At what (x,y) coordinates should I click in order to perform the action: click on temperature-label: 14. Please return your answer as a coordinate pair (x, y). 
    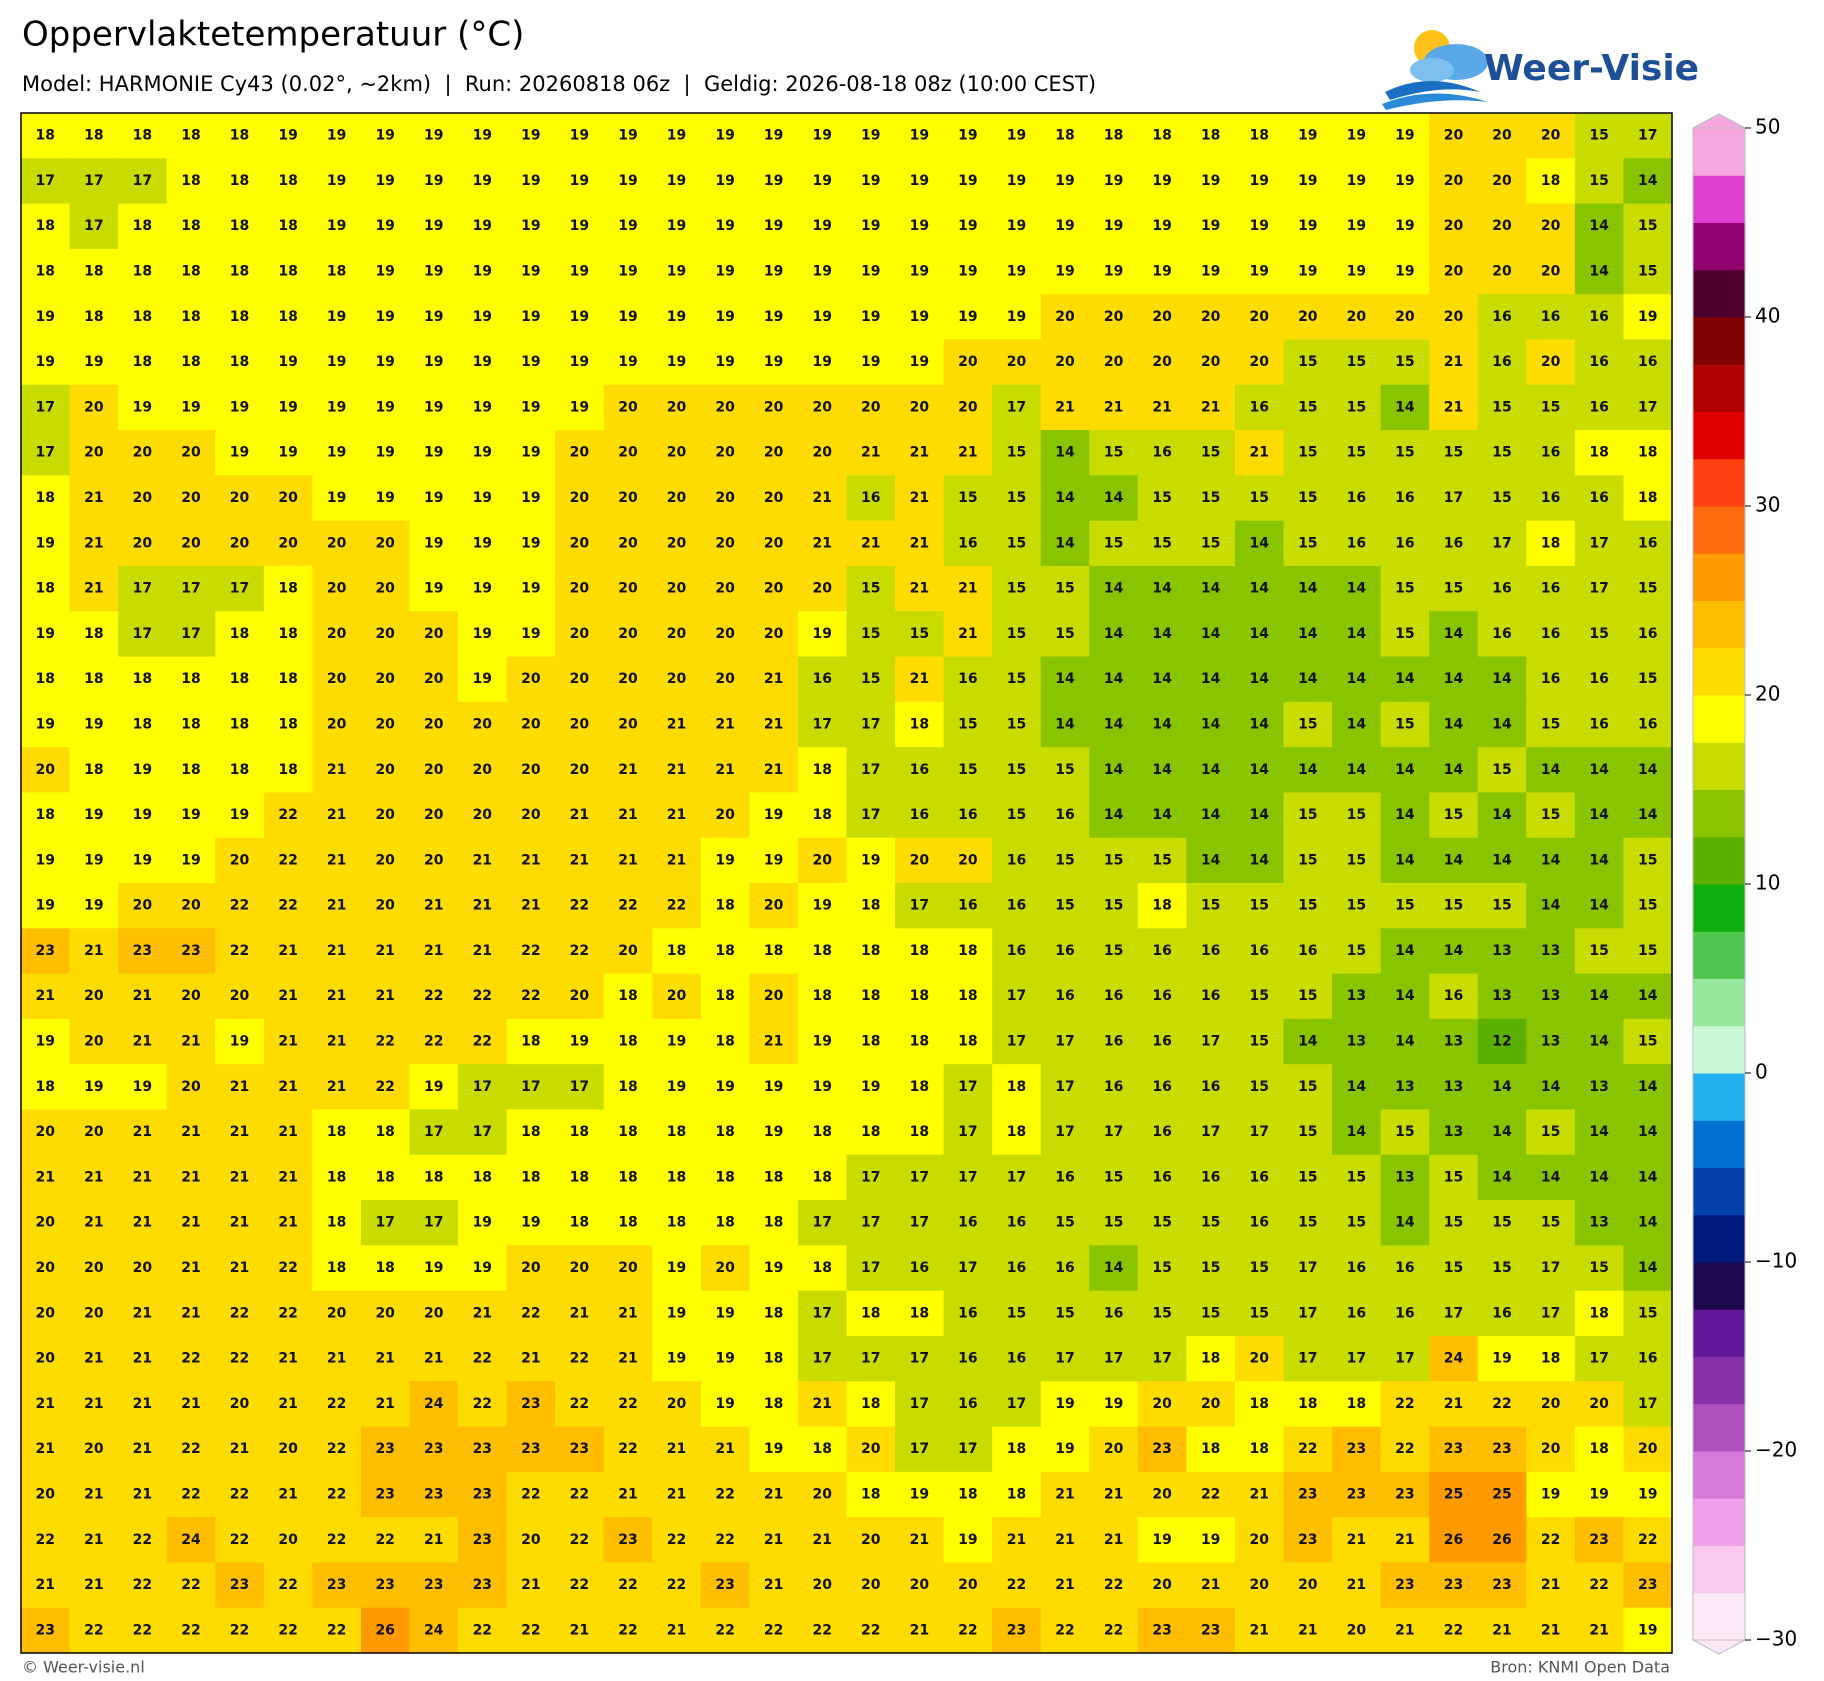
    Looking at the image, I should click on (1162, 634).